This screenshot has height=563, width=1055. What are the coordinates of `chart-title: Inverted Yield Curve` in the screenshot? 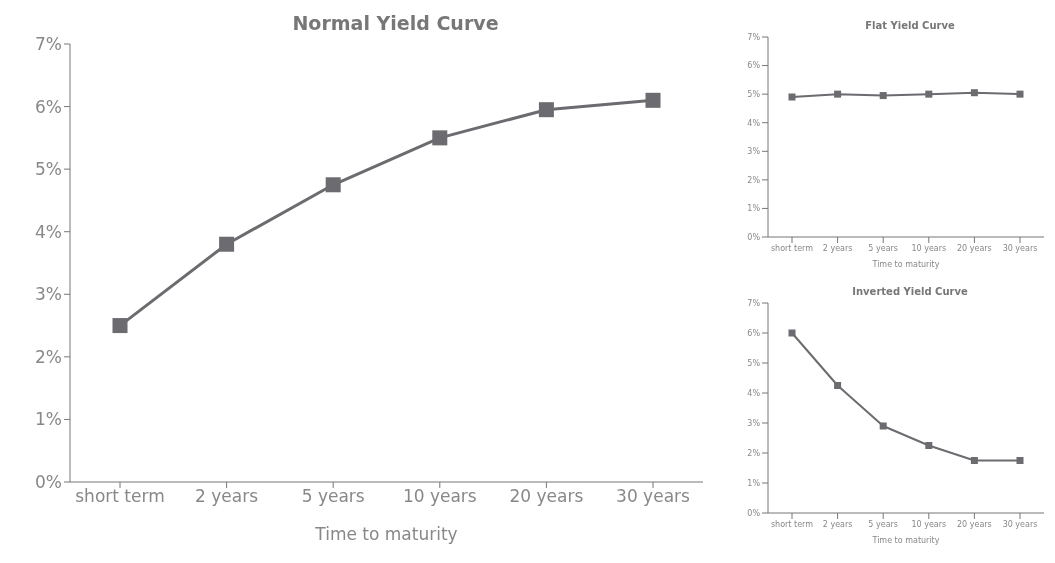 It's located at (910, 291).